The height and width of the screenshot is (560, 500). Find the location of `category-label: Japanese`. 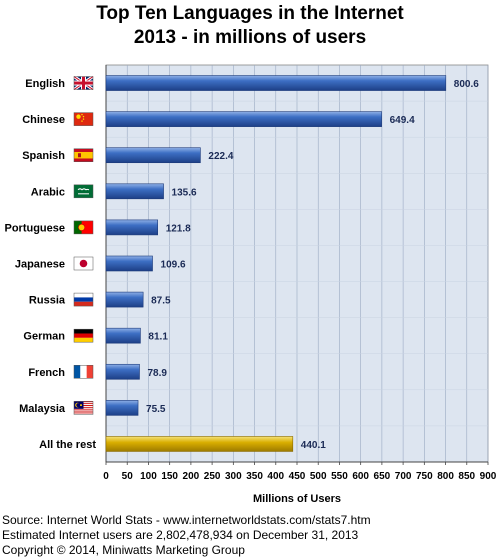

category-label: Japanese is located at coordinates (40, 265).